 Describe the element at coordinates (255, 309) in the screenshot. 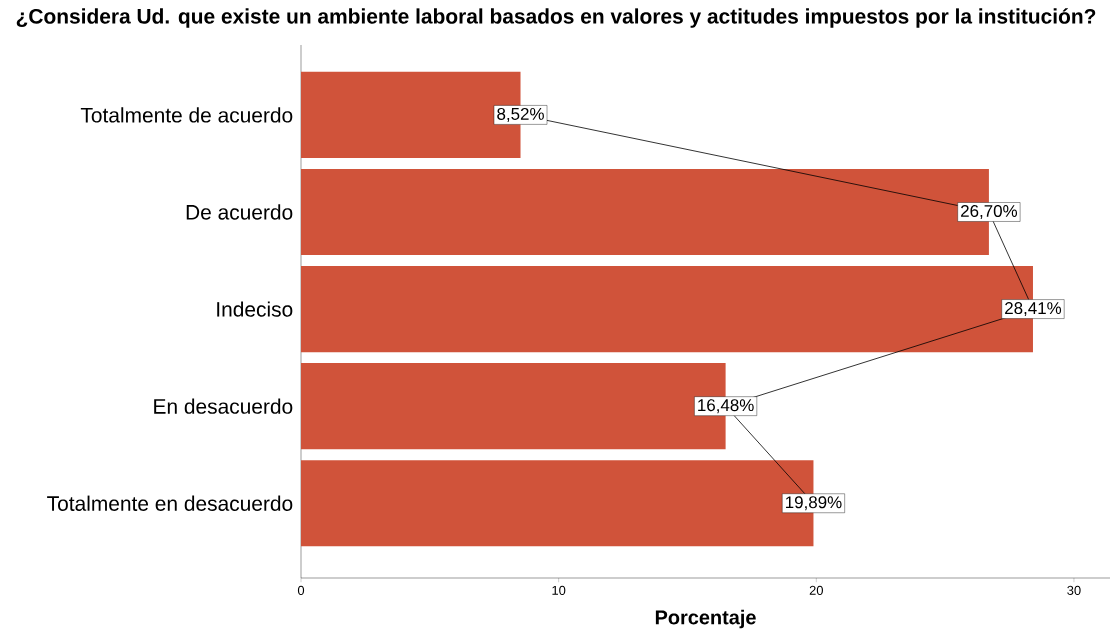

I see `y-tick-label: Indeciso` at that location.